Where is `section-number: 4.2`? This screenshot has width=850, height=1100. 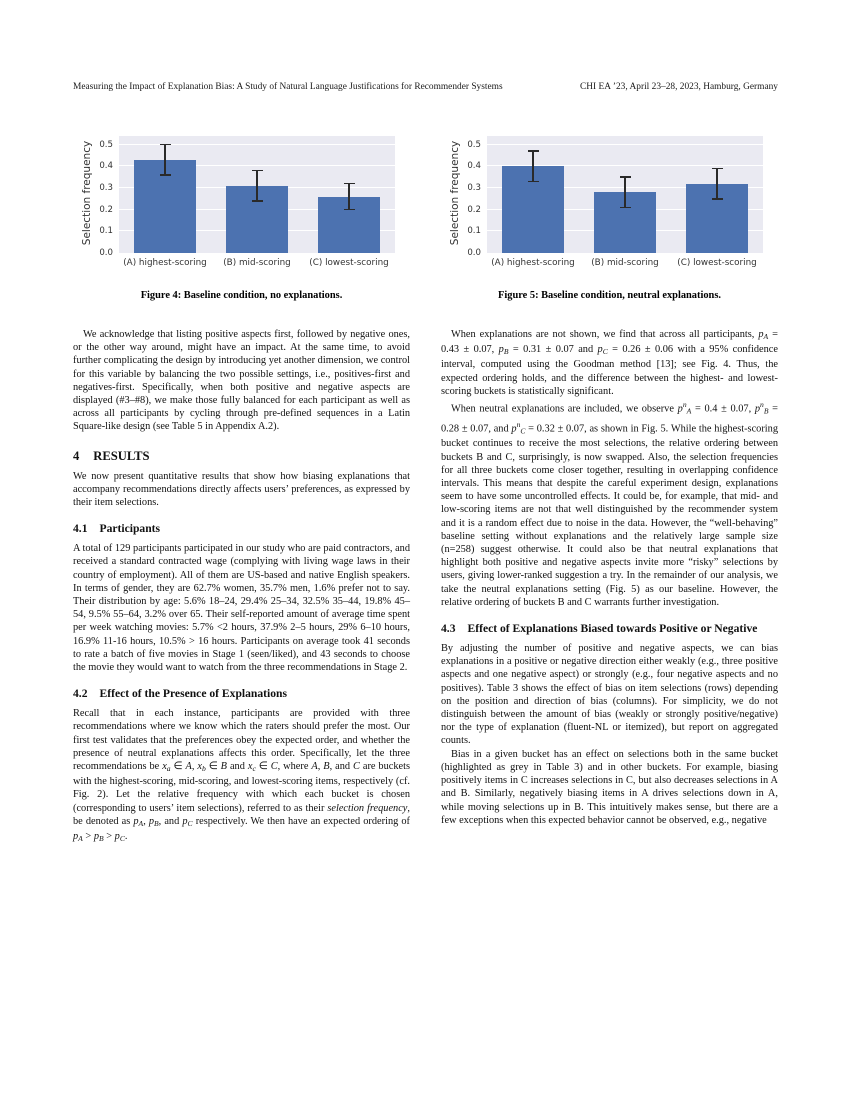
section-number: 4.2 is located at coordinates (80, 694).